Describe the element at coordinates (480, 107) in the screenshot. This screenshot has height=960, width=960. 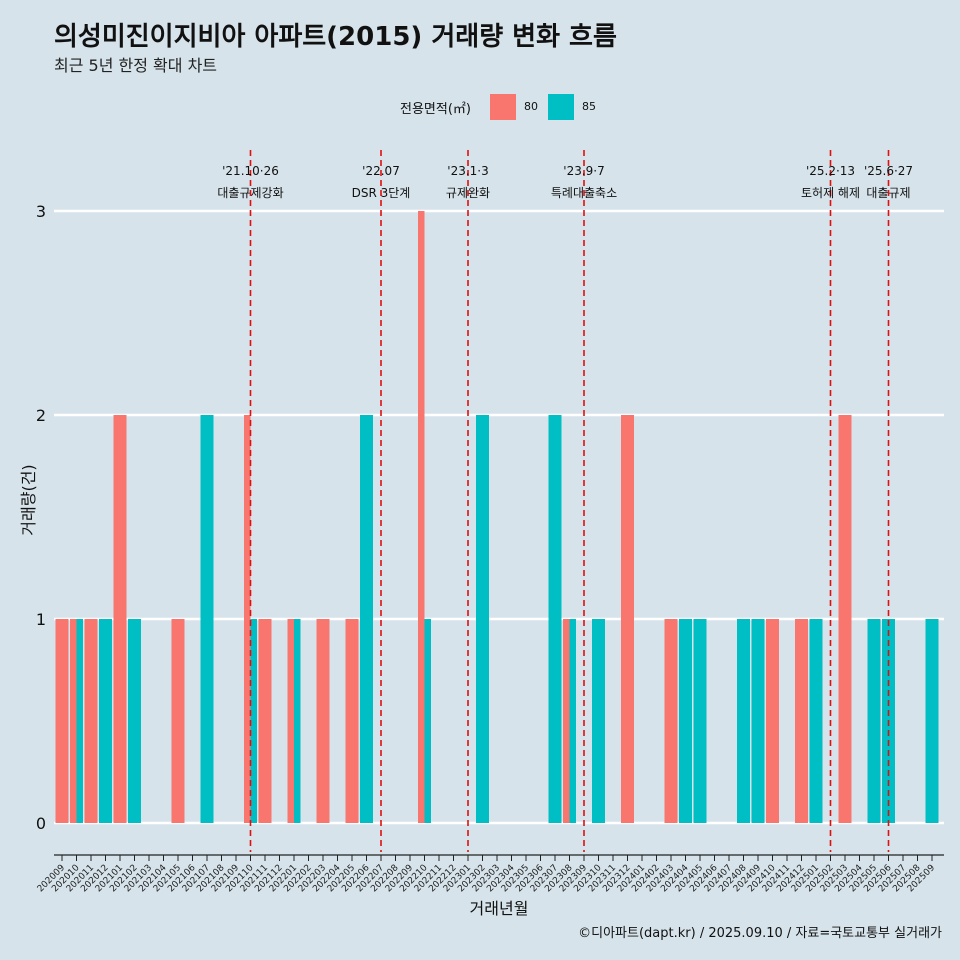
I see `legend: 전용면적(㎡) 80 85` at that location.